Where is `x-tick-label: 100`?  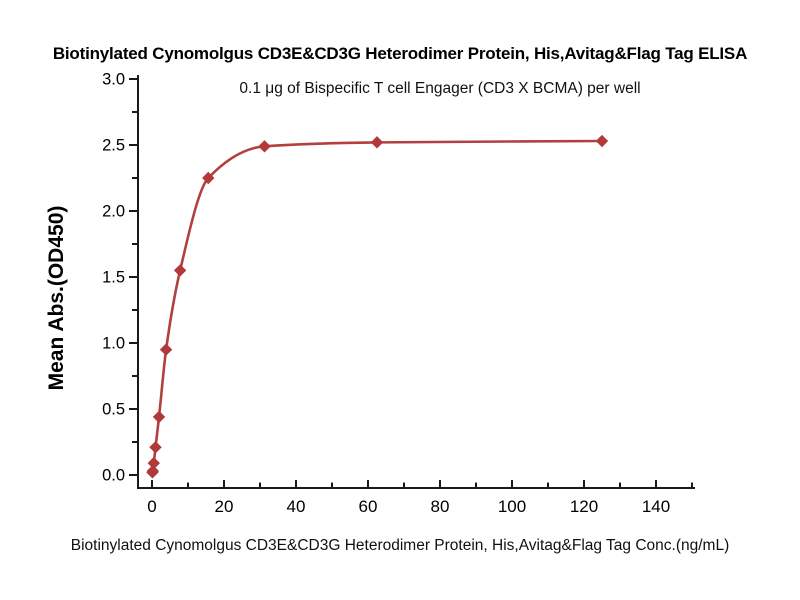 x-tick-label: 100 is located at coordinates (512, 506).